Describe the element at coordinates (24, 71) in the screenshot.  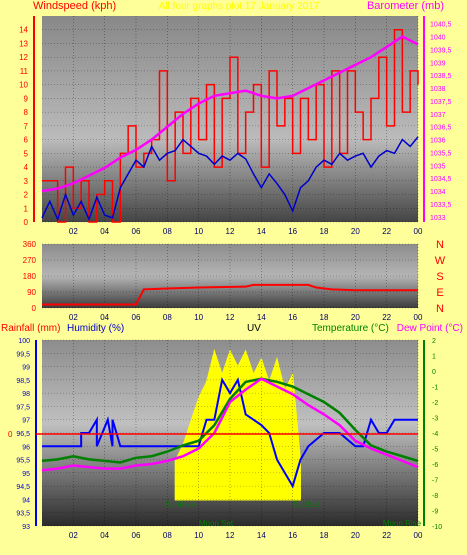
I see `windspeed-tick-label: 11` at that location.